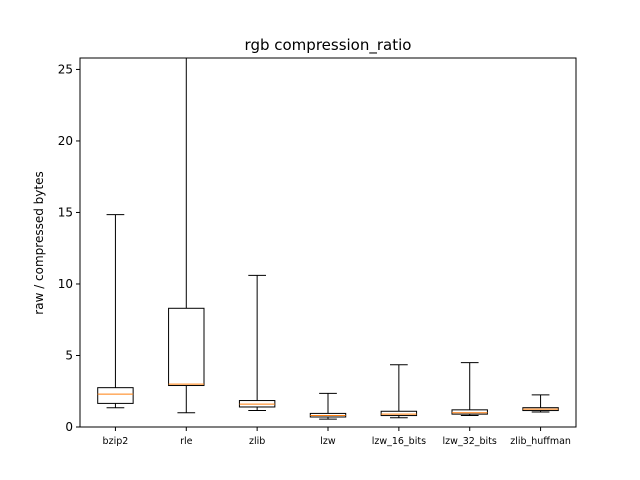  Describe the element at coordinates (39, 242) in the screenshot. I see `y-axis-label: raw / compressed bytes` at that location.